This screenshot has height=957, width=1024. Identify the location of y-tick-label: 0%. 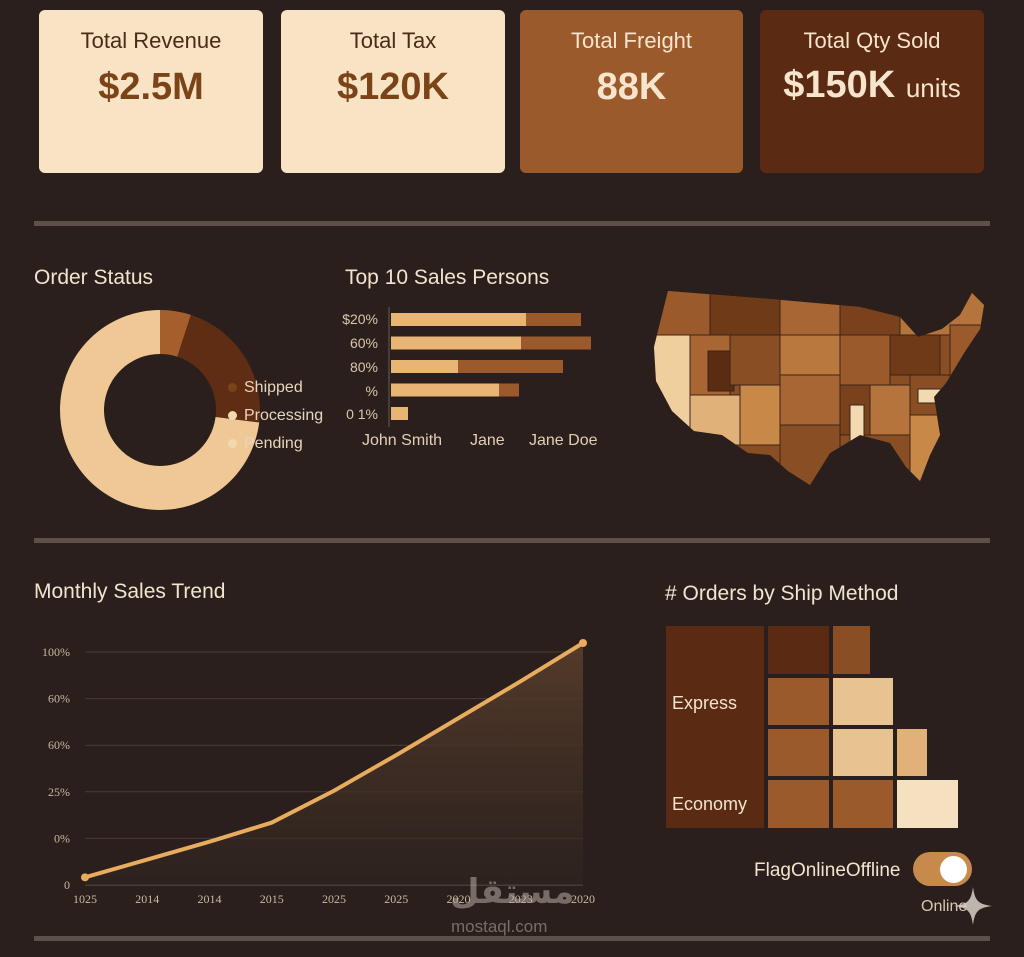
(62, 838).